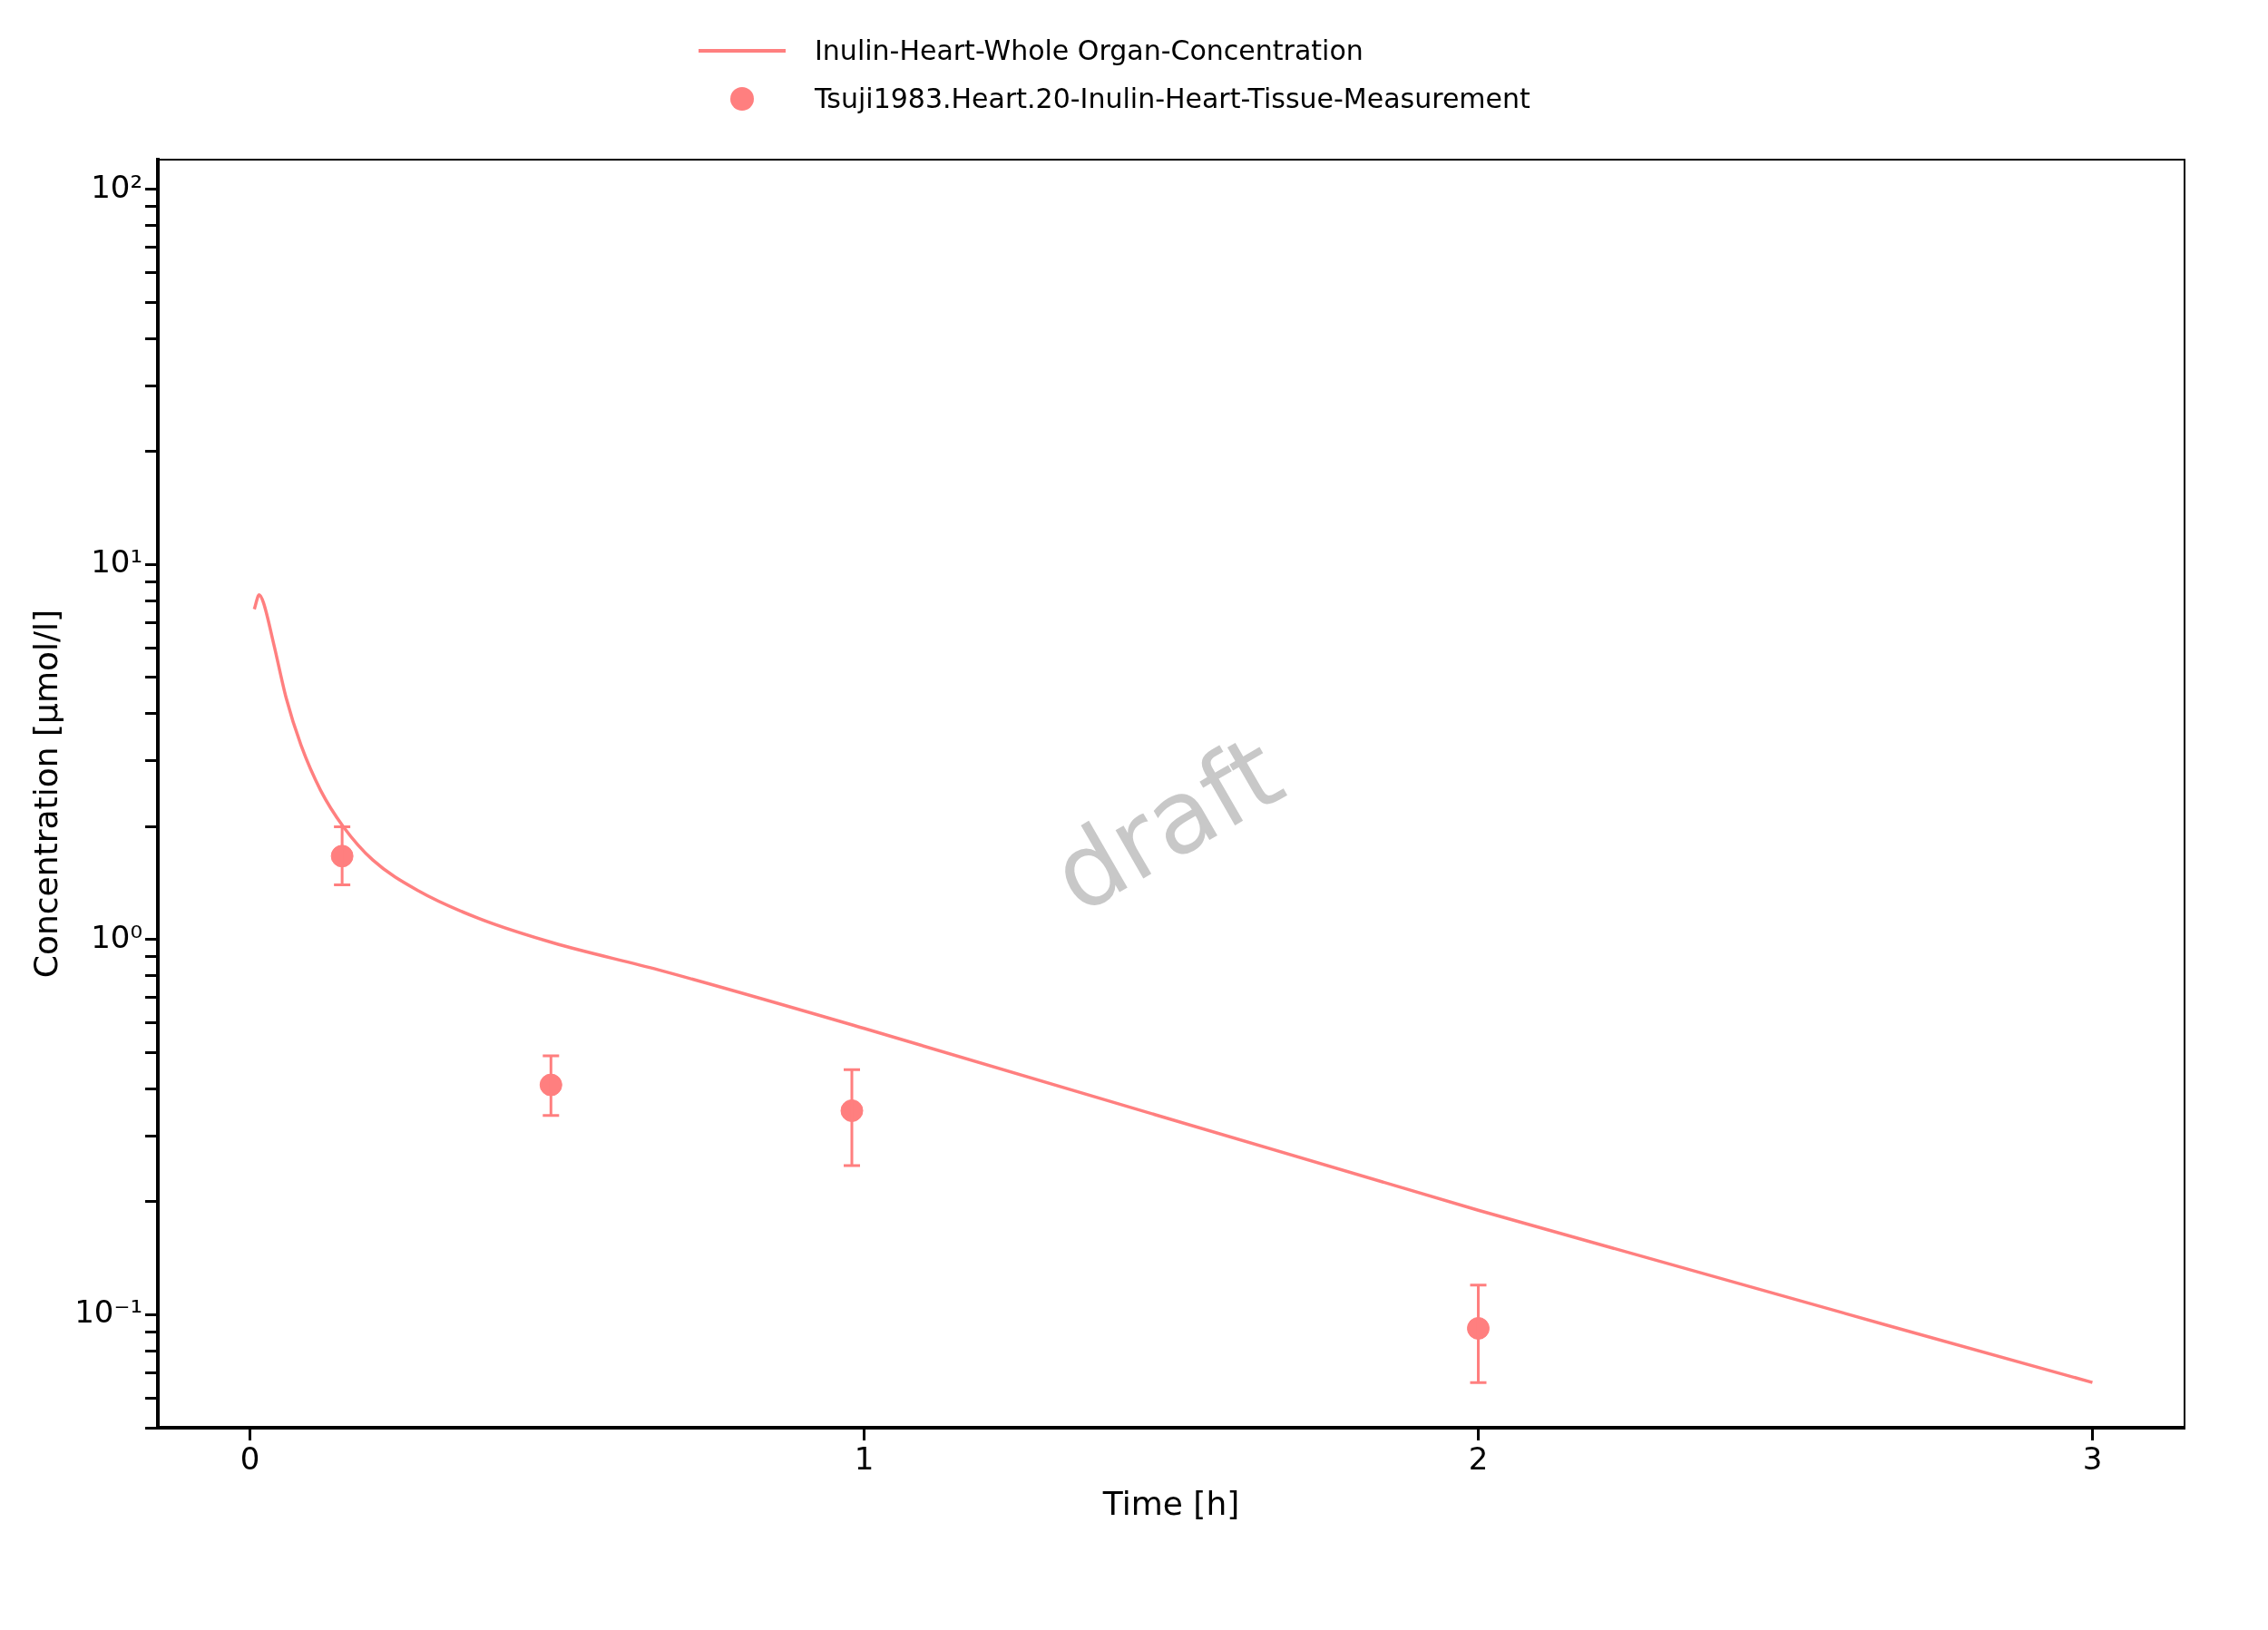 This screenshot has width=2268, height=1630. I want to click on x-axis-title: Time [h], so click(1171, 1503).